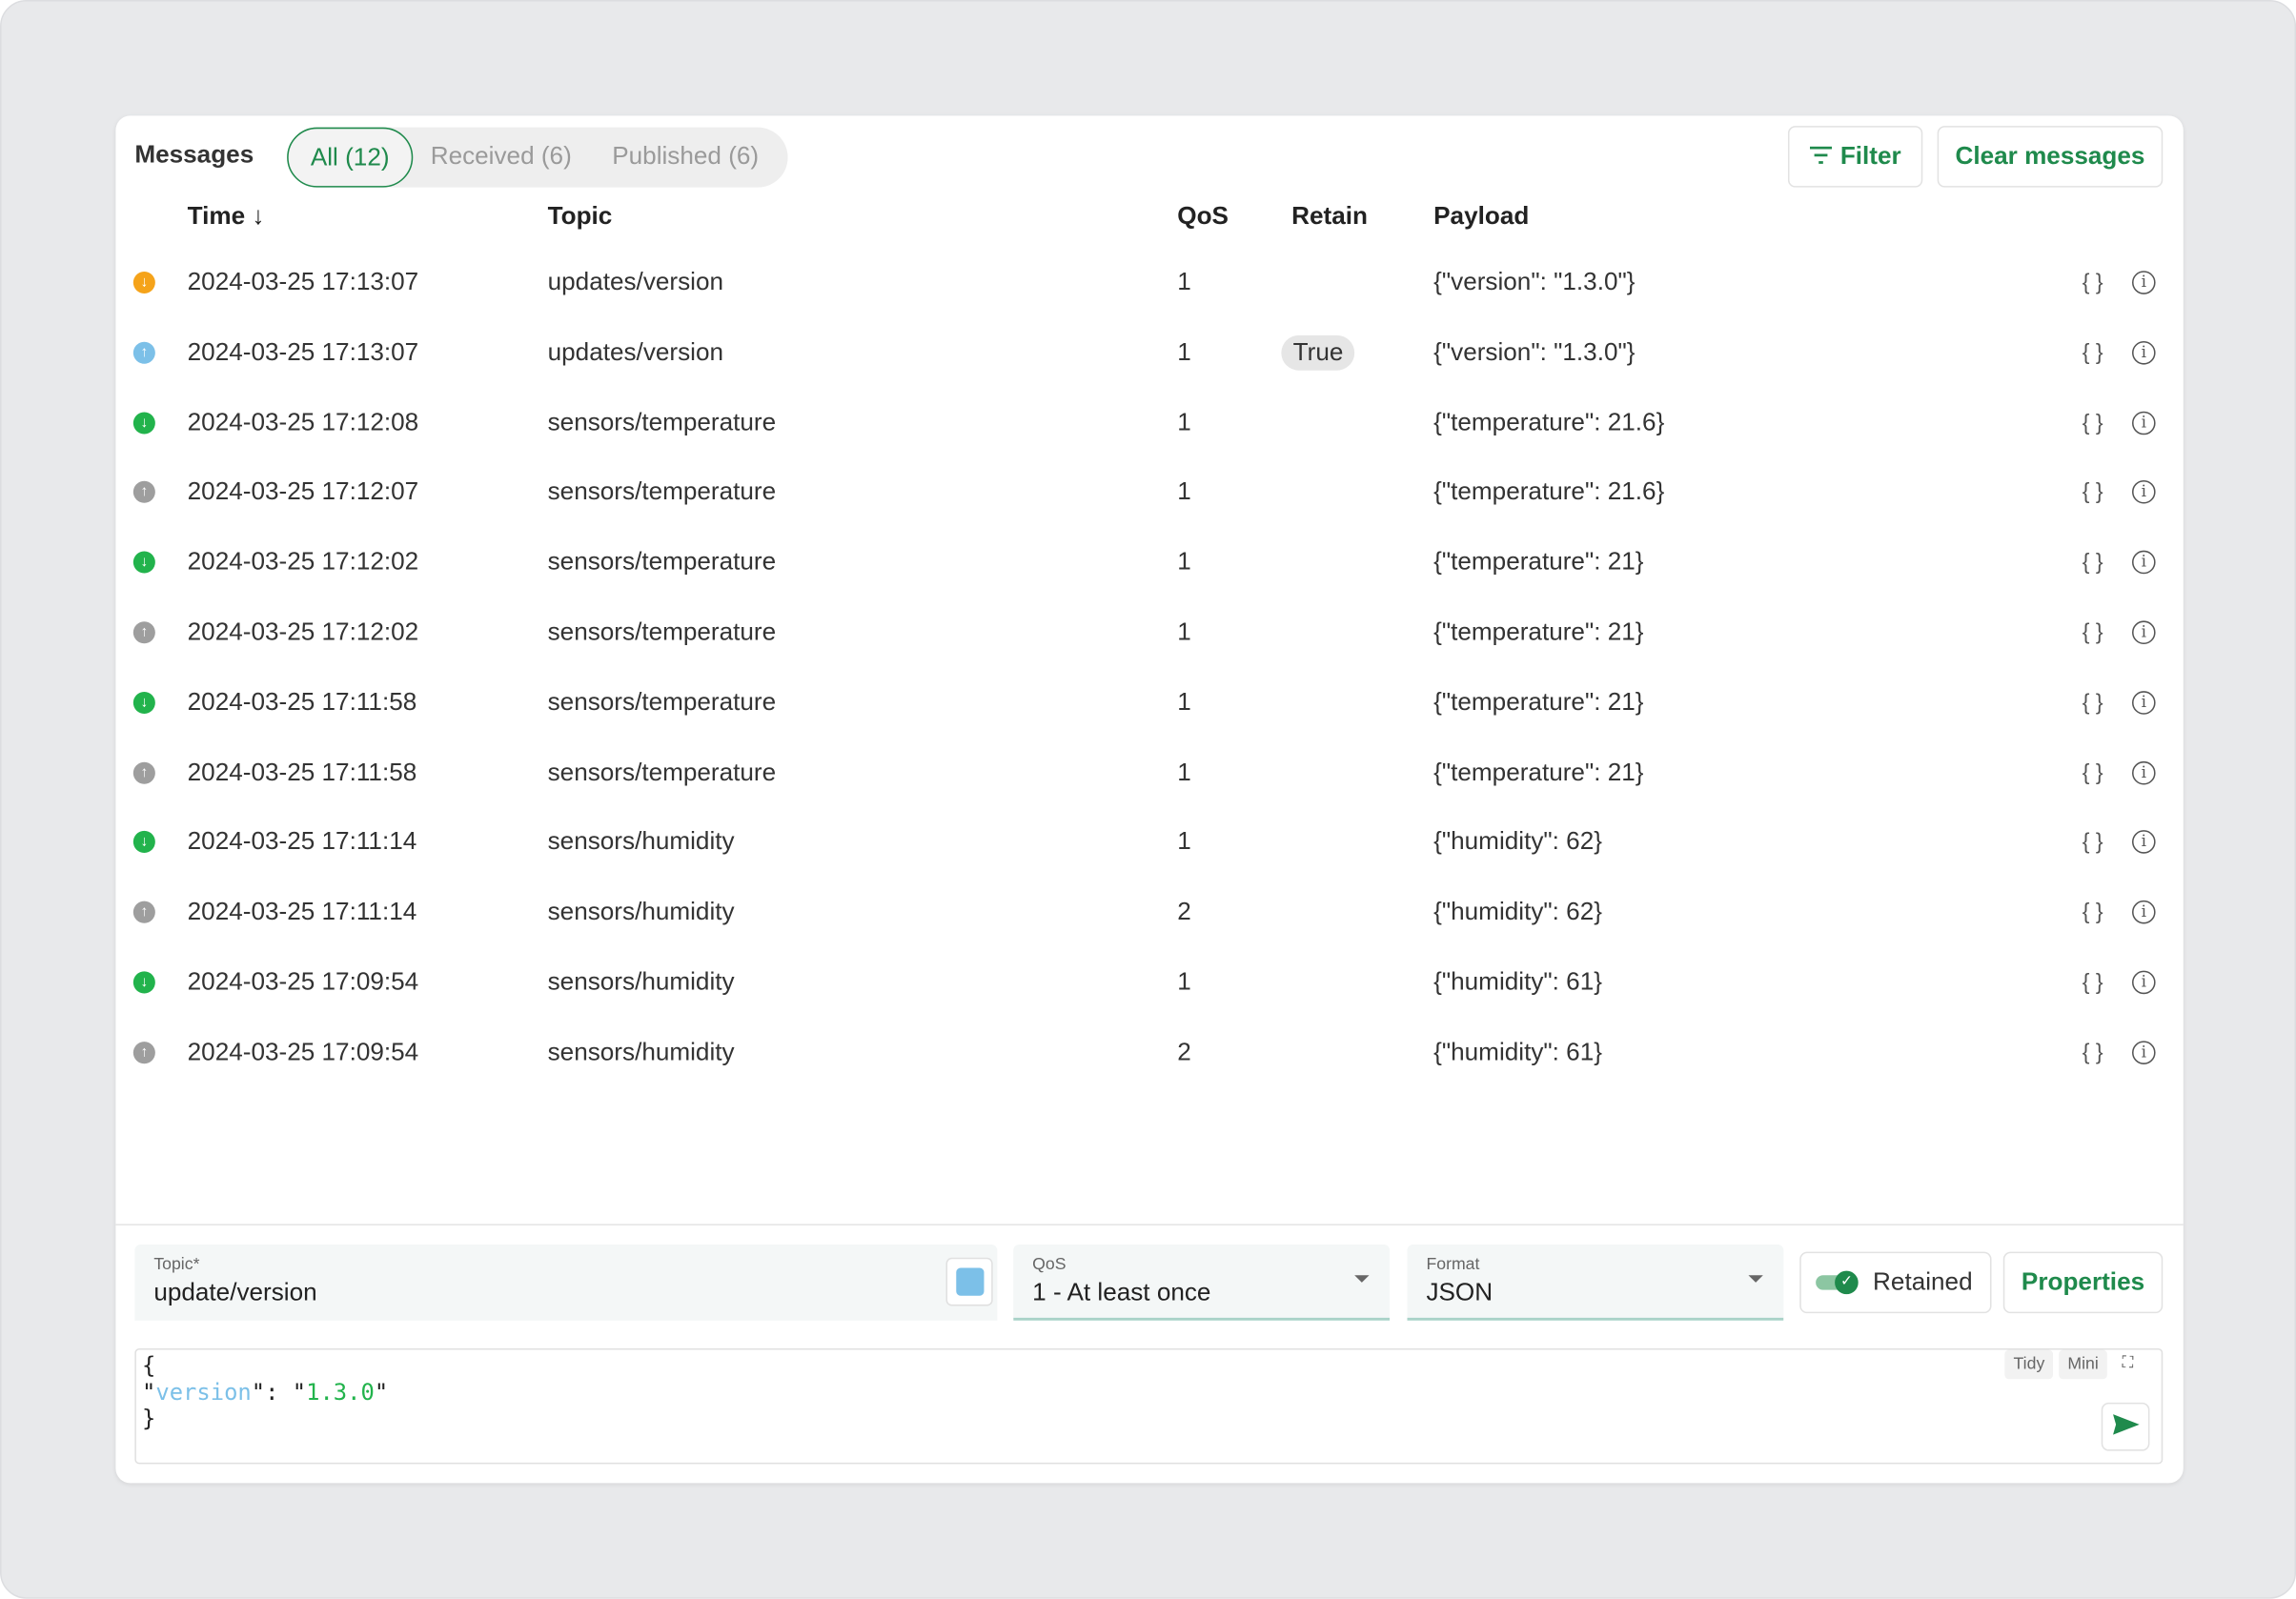 This screenshot has width=2296, height=1599. What do you see at coordinates (226, 216) in the screenshot?
I see `column-time: Time ↓` at bounding box center [226, 216].